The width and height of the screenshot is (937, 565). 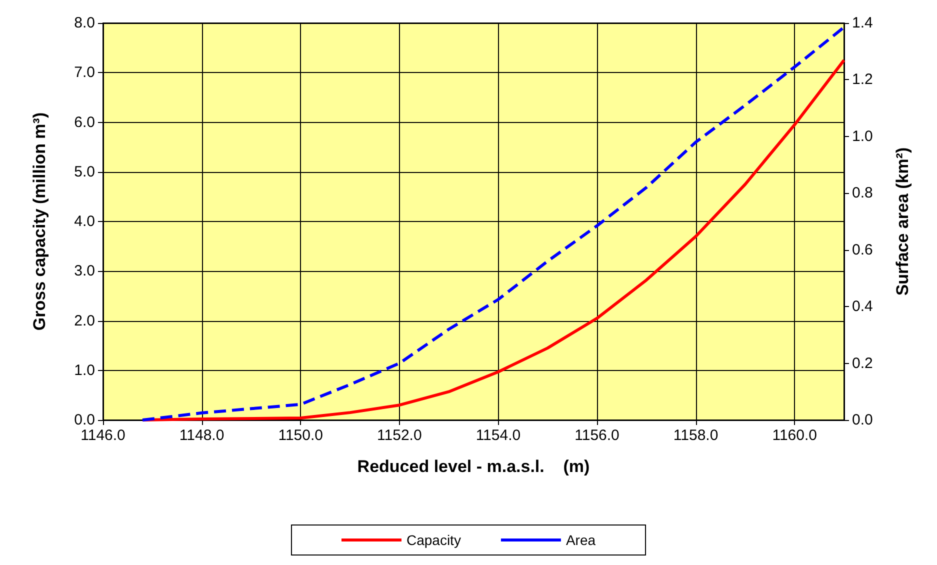 What do you see at coordinates (84, 221) in the screenshot?
I see `y-tick-label: 4.0` at bounding box center [84, 221].